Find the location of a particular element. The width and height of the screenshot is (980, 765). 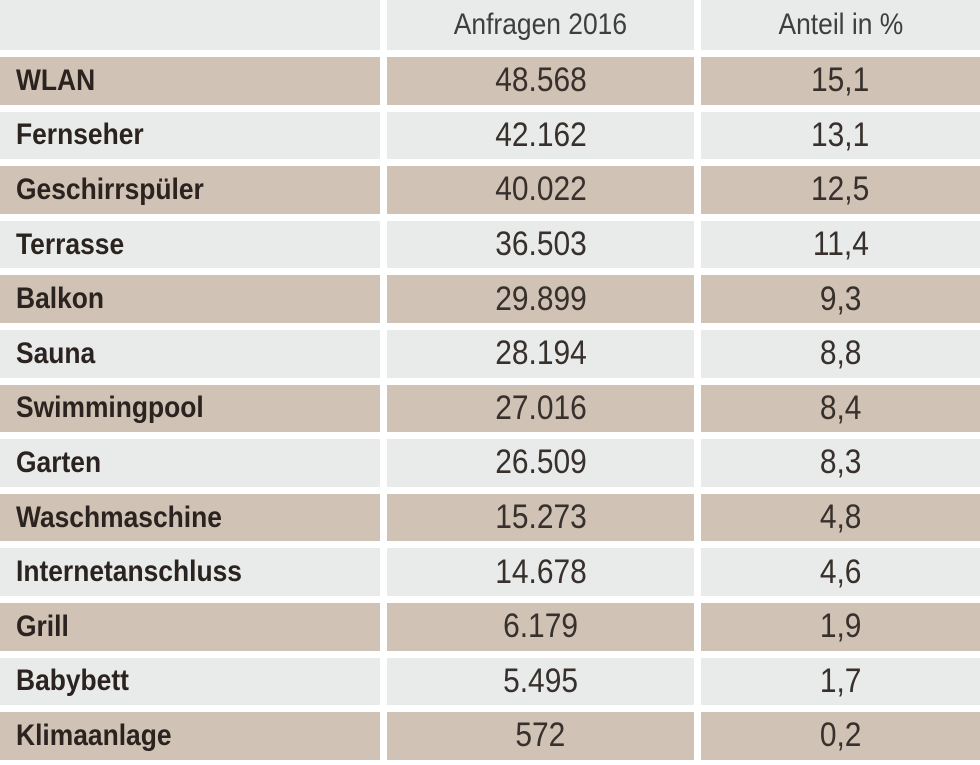

anfragen-value-cell: 27.016 is located at coordinates (540, 408).